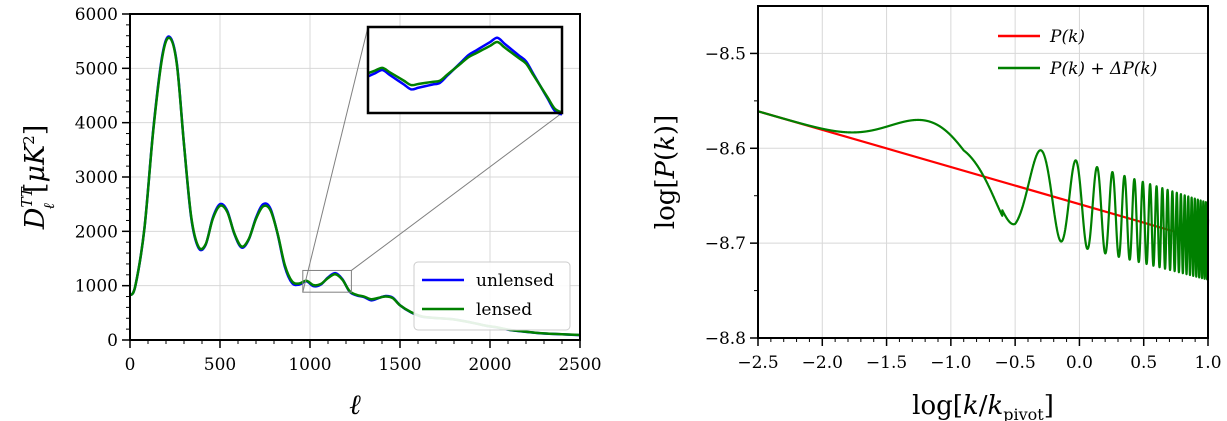 The width and height of the screenshot is (1227, 421). What do you see at coordinates (355, 404) in the screenshot?
I see `left-x-axis-label: ℓ` at bounding box center [355, 404].